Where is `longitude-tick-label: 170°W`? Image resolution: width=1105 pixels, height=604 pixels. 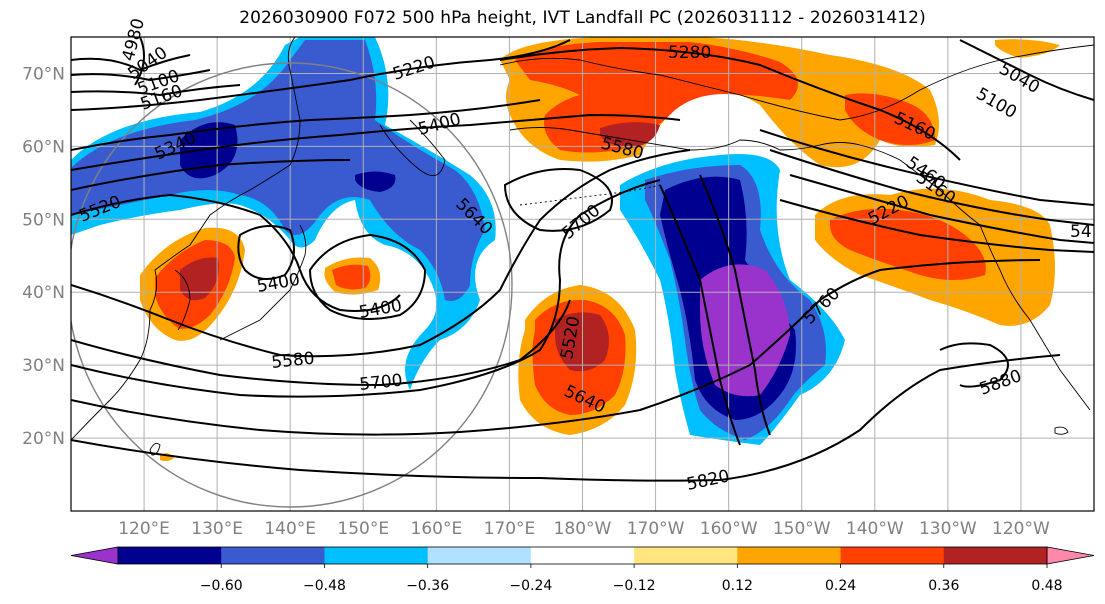 longitude-tick-label: 170°W is located at coordinates (656, 529).